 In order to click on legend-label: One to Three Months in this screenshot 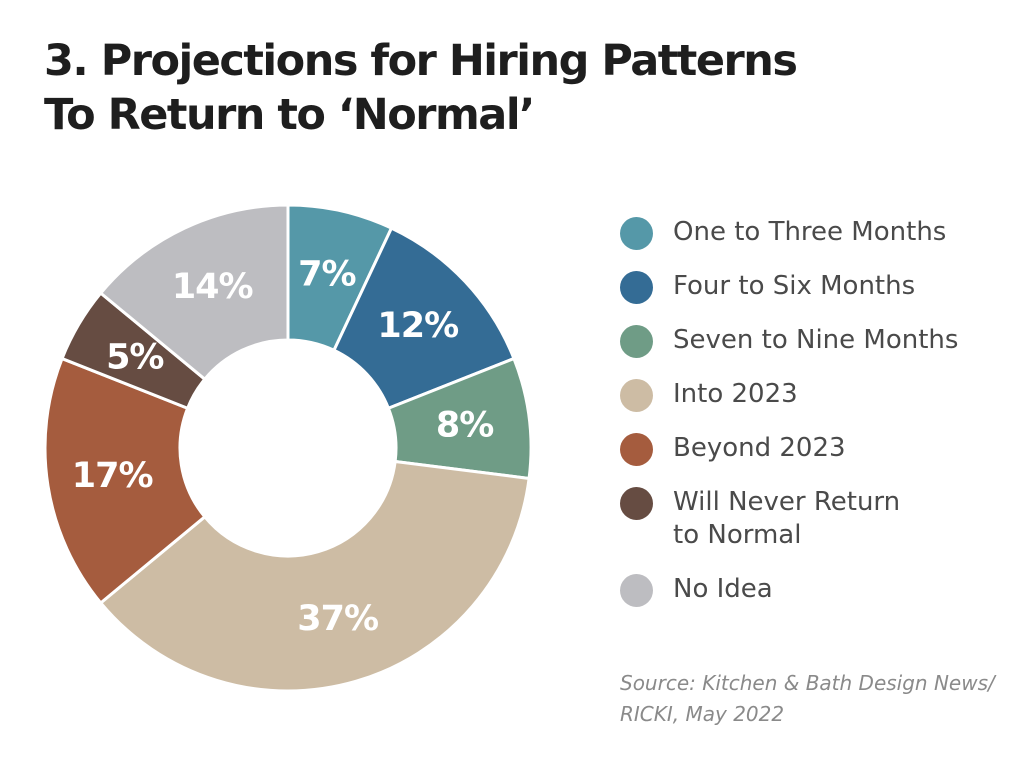, I will do `click(810, 232)`.